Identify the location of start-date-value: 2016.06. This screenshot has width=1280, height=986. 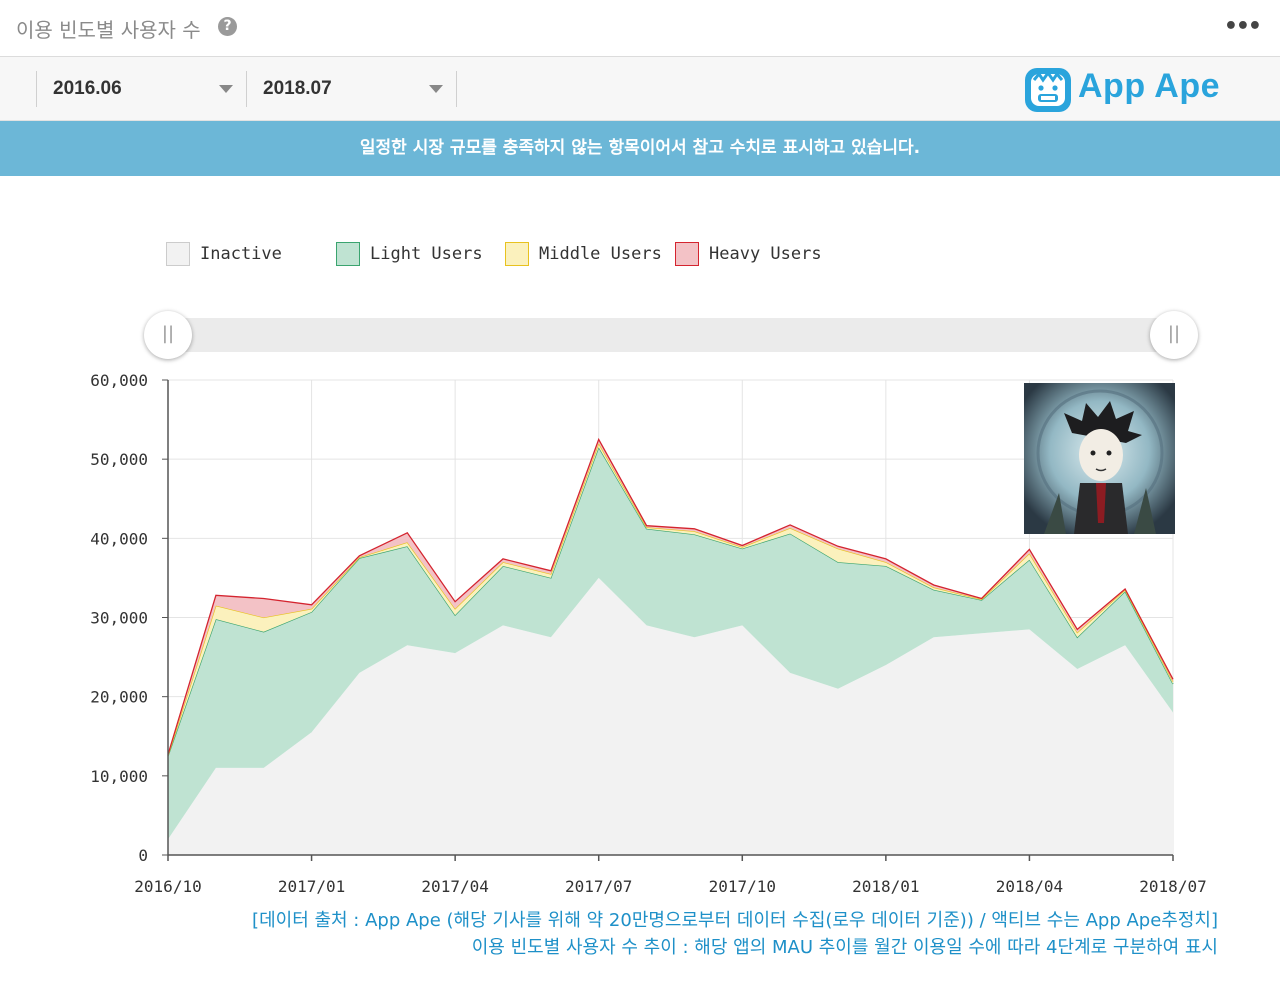
(87, 88).